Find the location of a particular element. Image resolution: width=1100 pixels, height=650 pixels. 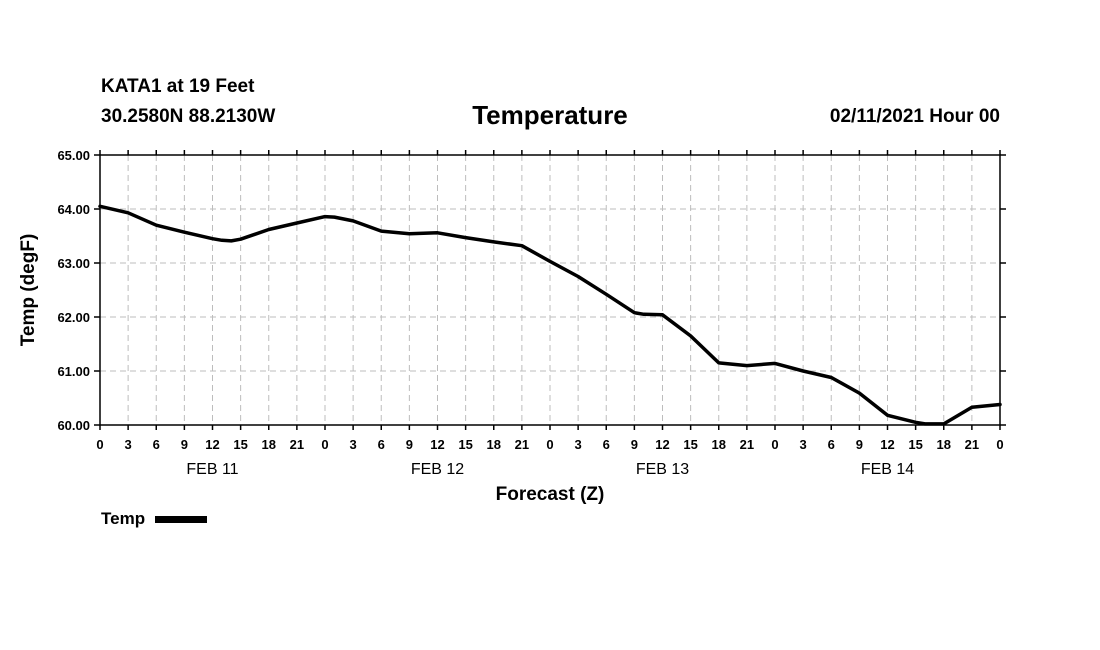

legend: Temp is located at coordinates (154, 519).